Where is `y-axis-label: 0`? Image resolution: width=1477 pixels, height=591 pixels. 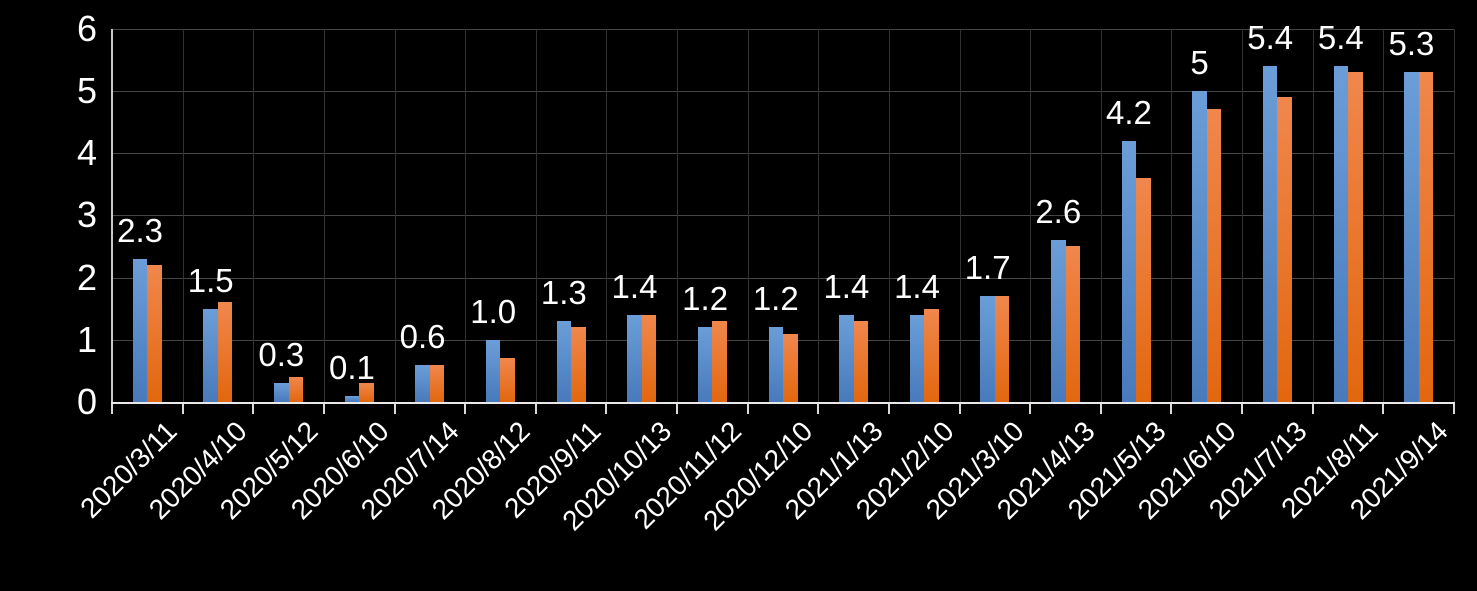
y-axis-label: 0 is located at coordinates (86, 401).